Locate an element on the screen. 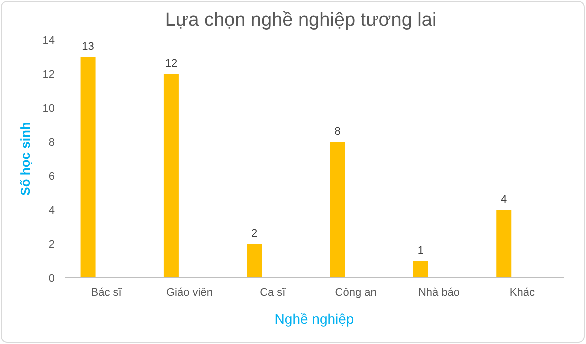  y-axis-title: Số học sinh is located at coordinates (25, 159).